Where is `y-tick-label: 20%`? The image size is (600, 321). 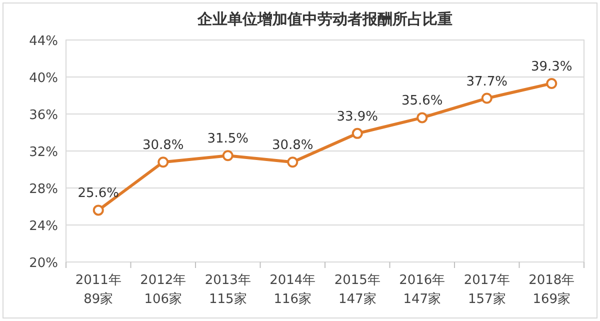
y-tick-label: 20% is located at coordinates (43, 263).